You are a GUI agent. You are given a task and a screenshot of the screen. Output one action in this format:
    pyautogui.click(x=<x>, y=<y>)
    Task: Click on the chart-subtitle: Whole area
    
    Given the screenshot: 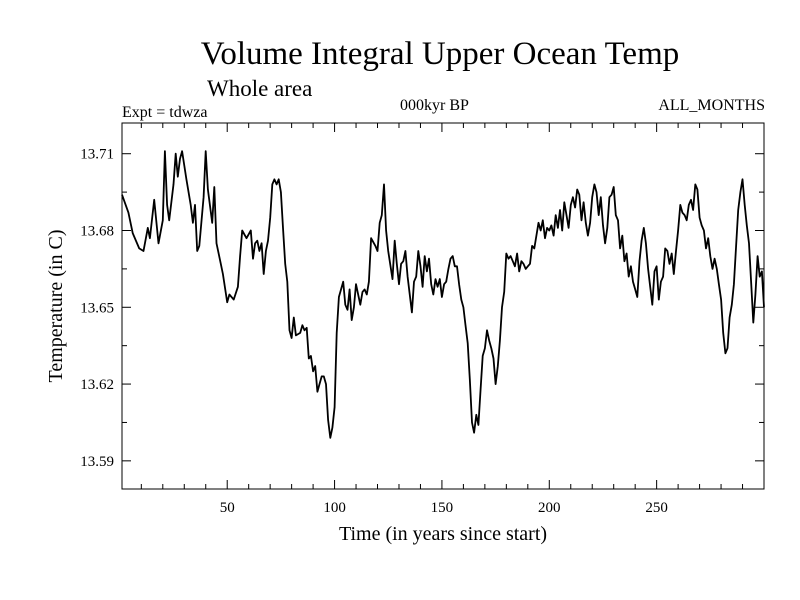 What is the action you would take?
    pyautogui.click(x=260, y=88)
    